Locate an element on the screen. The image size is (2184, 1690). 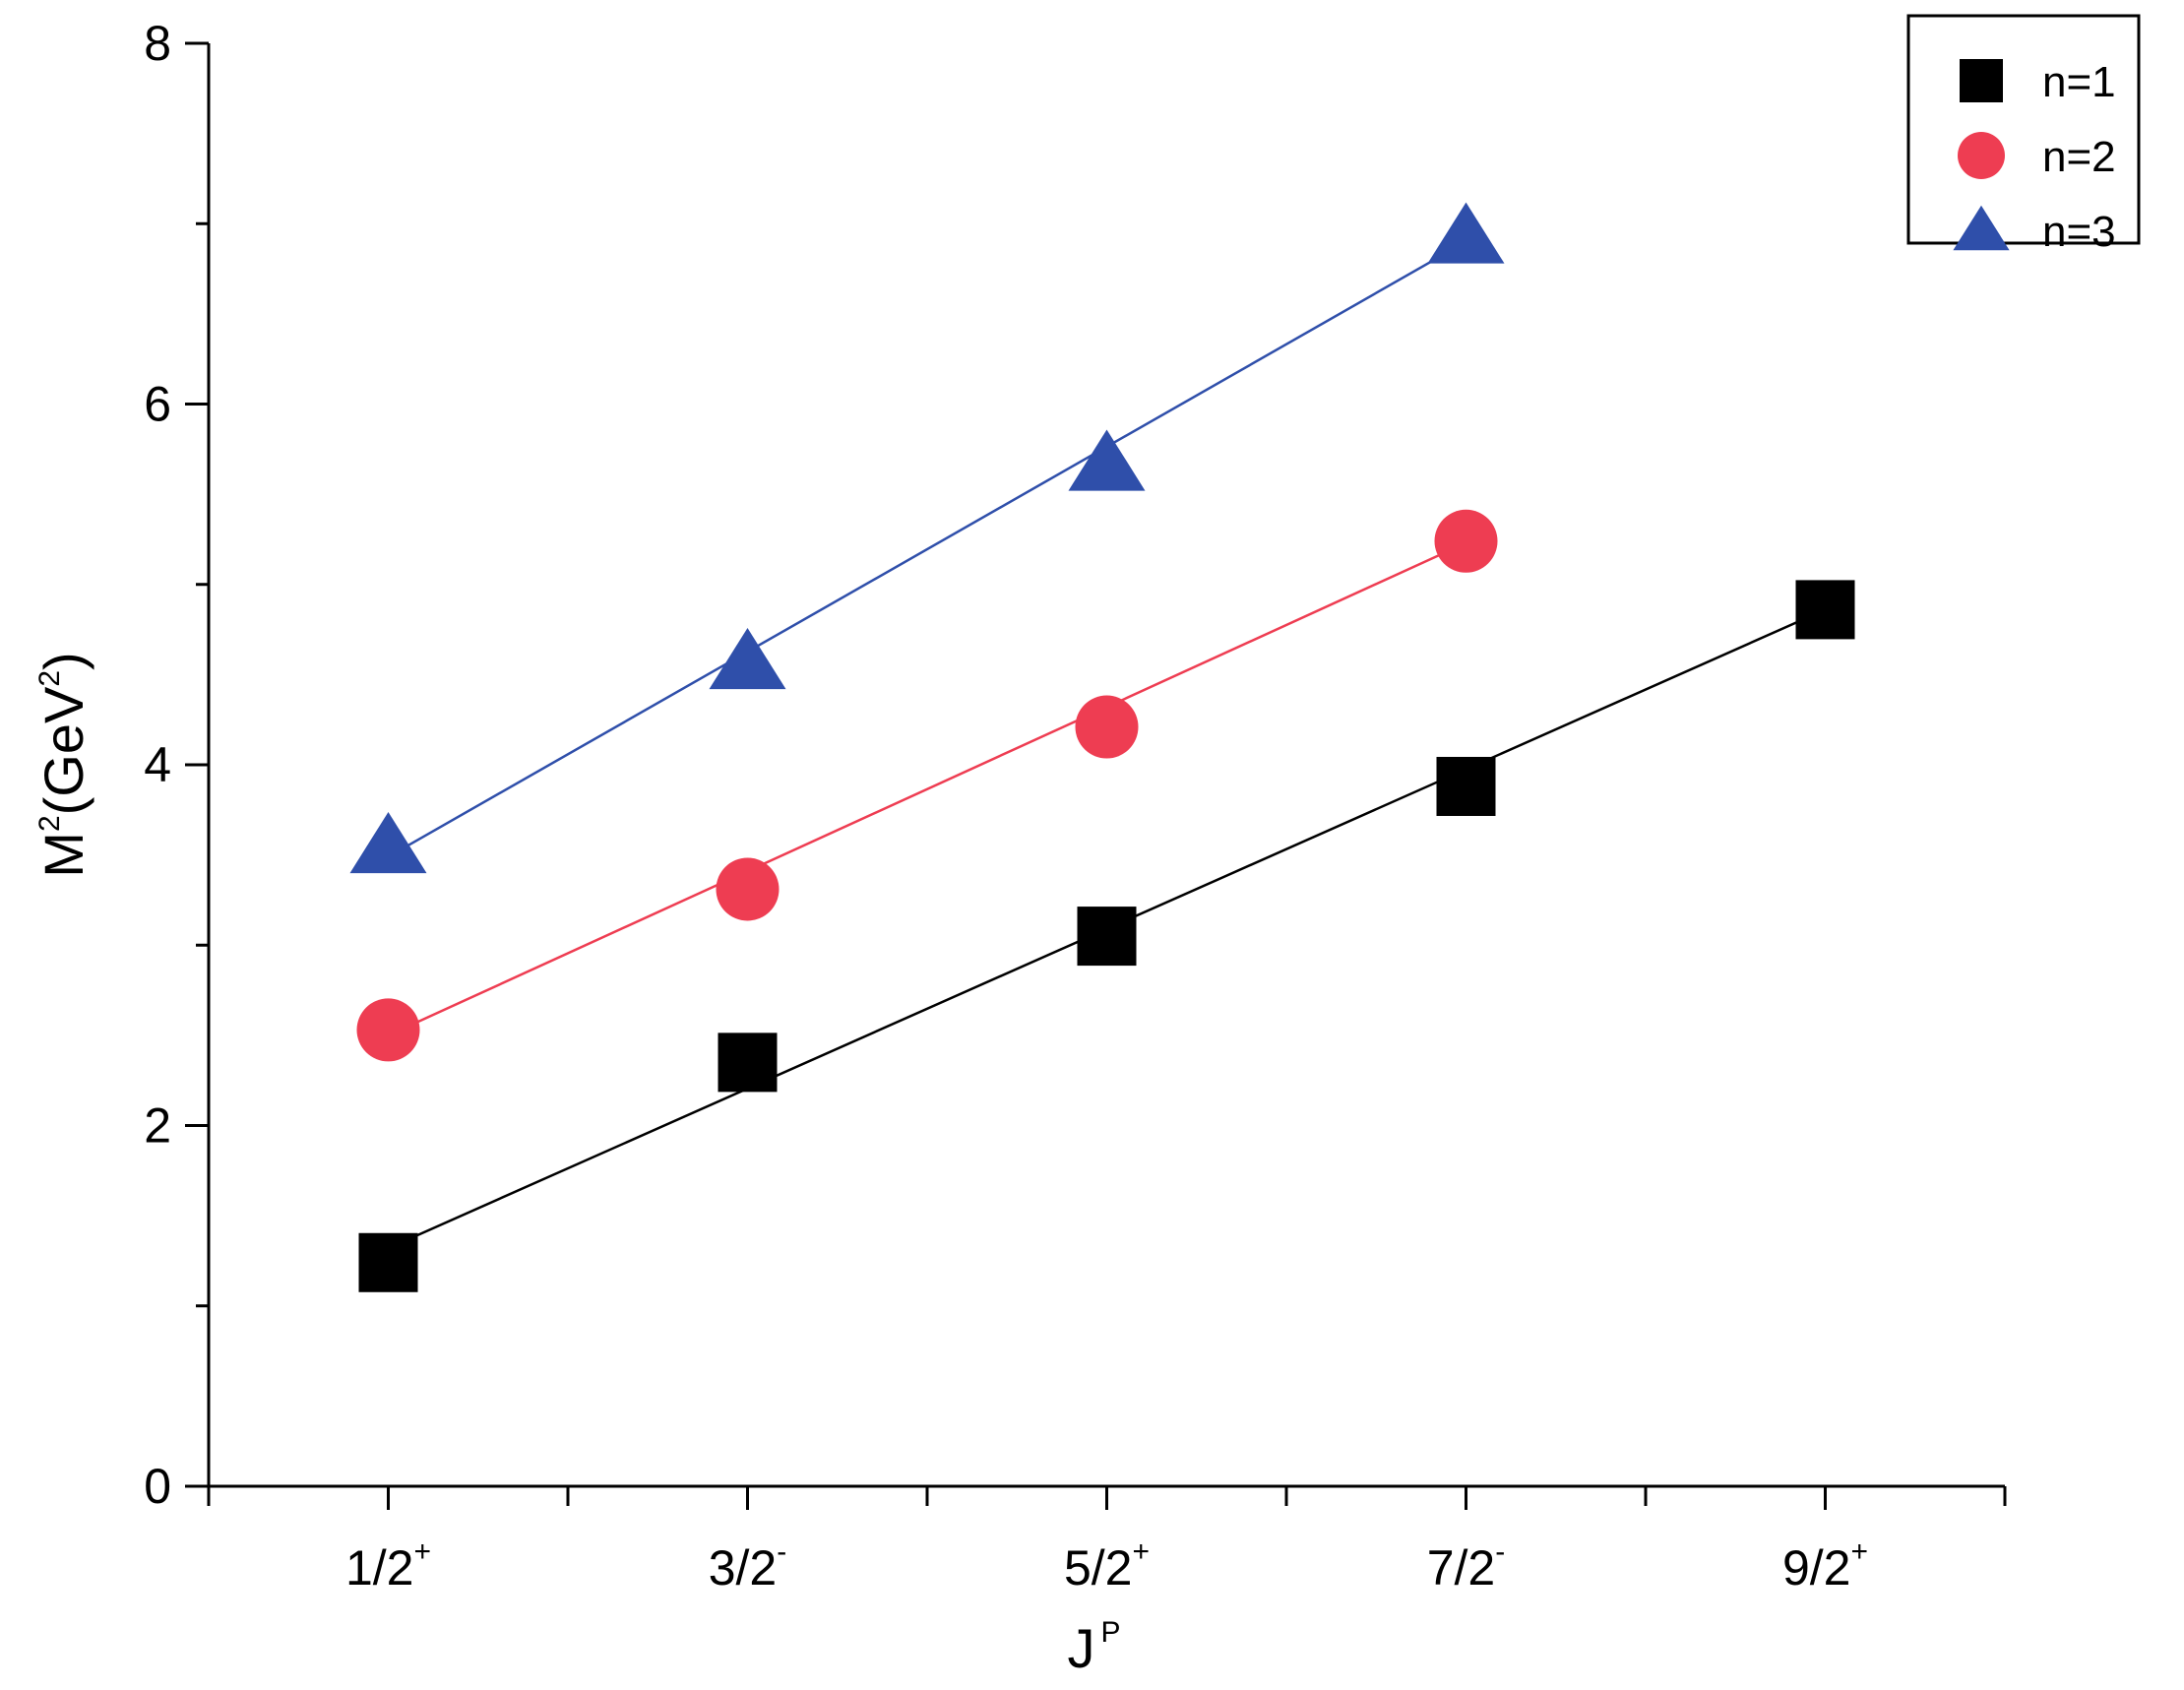
y-axis-title: M2(GeV2) is located at coordinates (63, 764).